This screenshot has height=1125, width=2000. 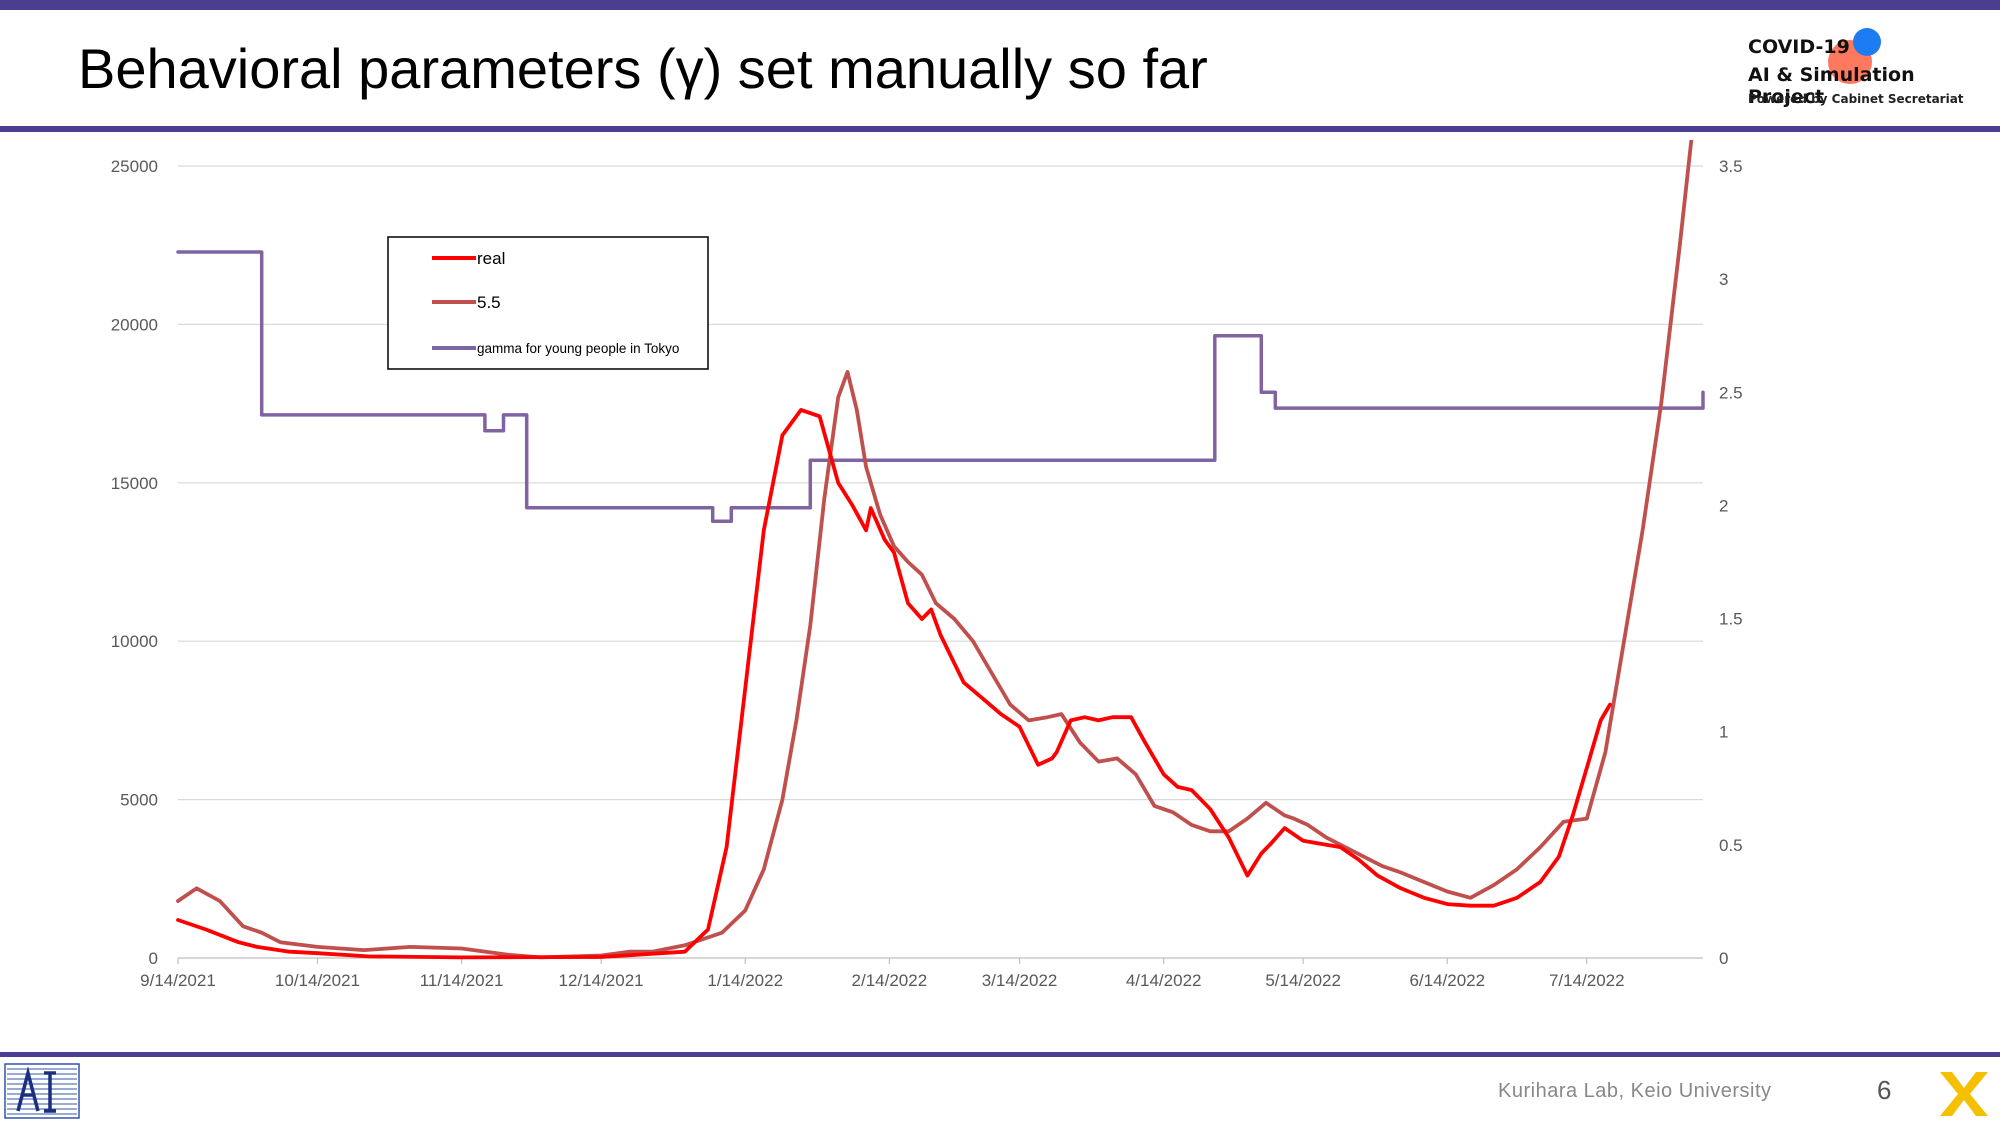 I want to click on x-logo-icon, so click(x=1964, y=1094).